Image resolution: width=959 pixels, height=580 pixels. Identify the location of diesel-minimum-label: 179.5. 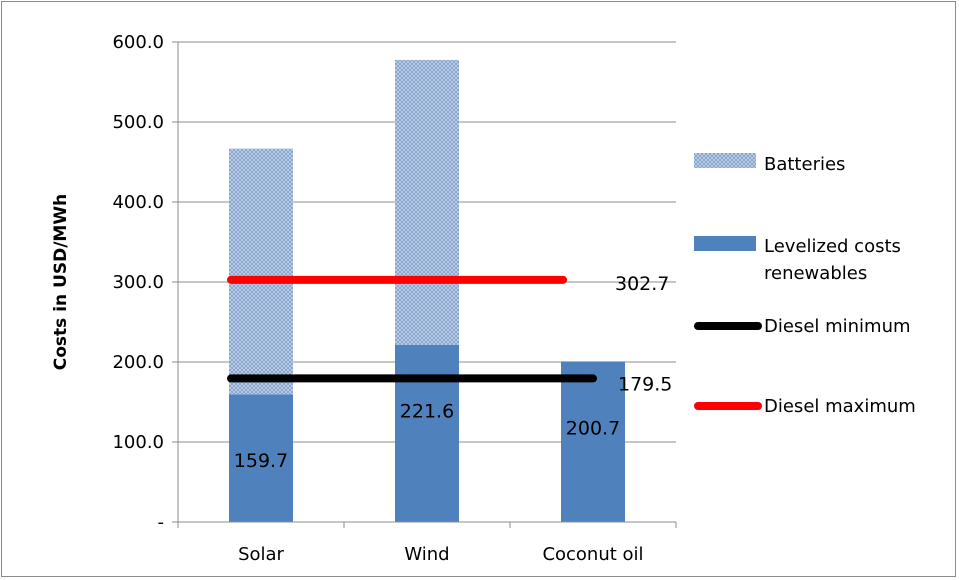
(645, 384).